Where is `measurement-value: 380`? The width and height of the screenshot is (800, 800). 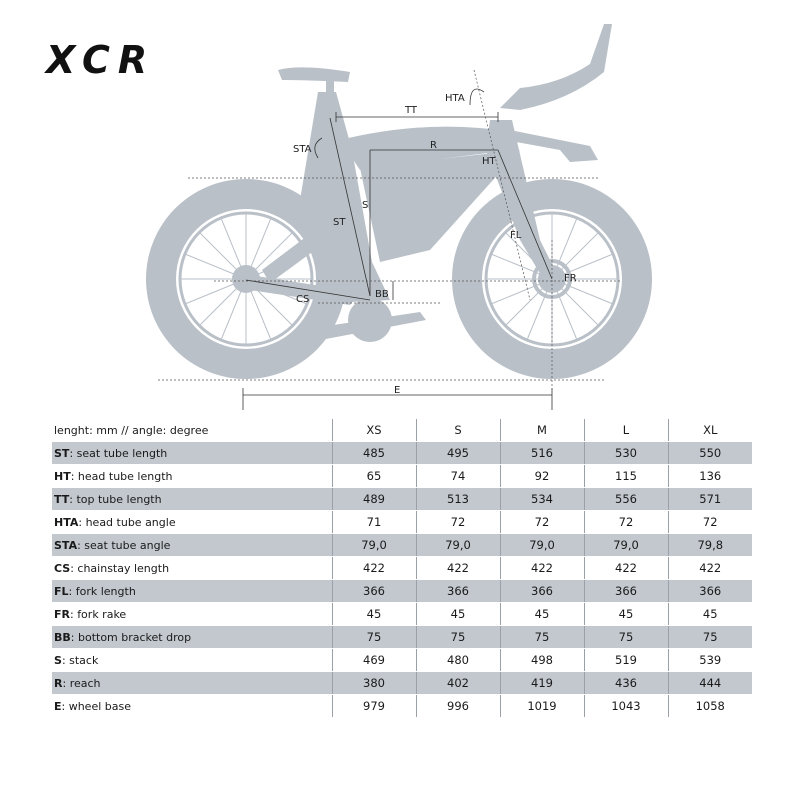 measurement-value: 380 is located at coordinates (373, 683).